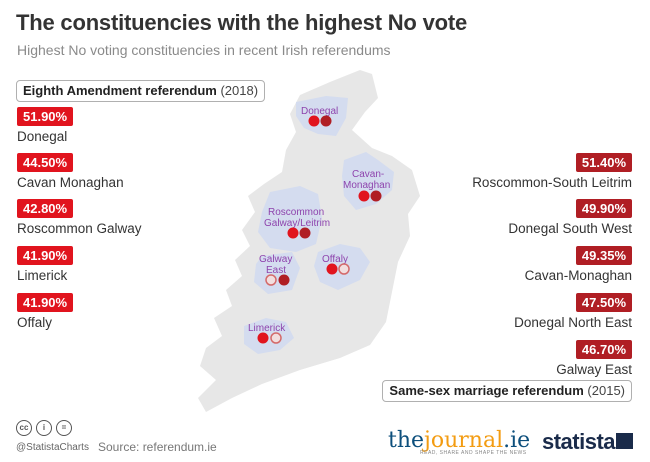 The height and width of the screenshot is (462, 650). What do you see at coordinates (79, 228) in the screenshot?
I see `constituency-name: Roscommon Galway` at bounding box center [79, 228].